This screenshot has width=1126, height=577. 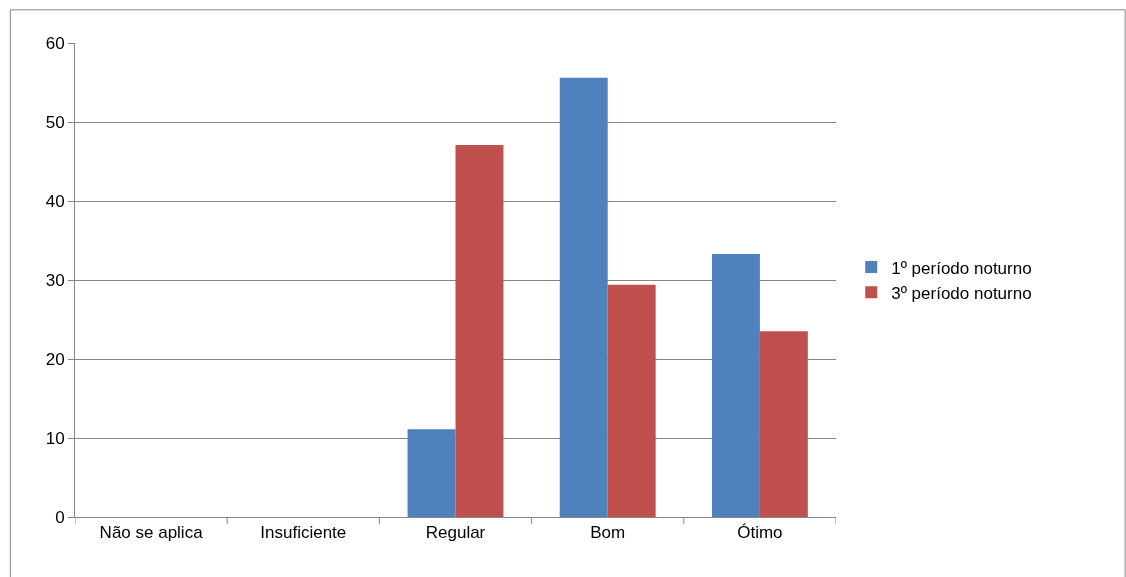 What do you see at coordinates (55, 122) in the screenshot?
I see `y-tick-label: 50` at bounding box center [55, 122].